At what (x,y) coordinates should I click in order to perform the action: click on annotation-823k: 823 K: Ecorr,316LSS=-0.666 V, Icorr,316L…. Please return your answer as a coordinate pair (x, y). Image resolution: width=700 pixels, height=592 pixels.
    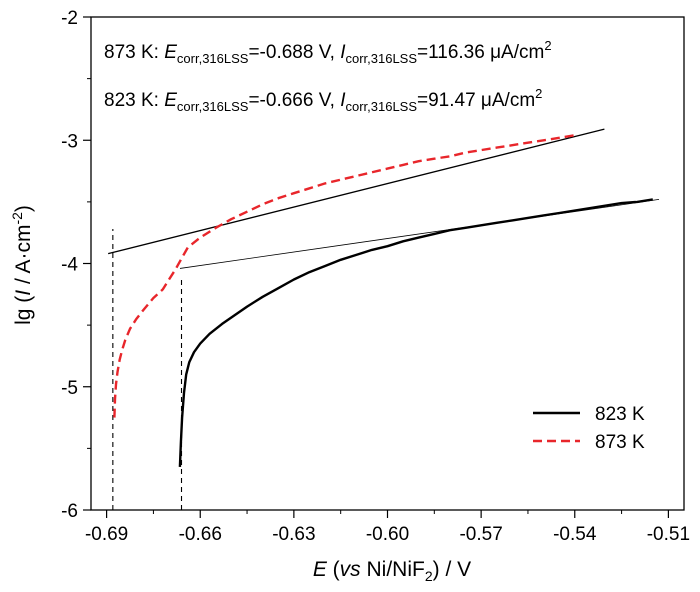
    Looking at the image, I should click on (323, 100).